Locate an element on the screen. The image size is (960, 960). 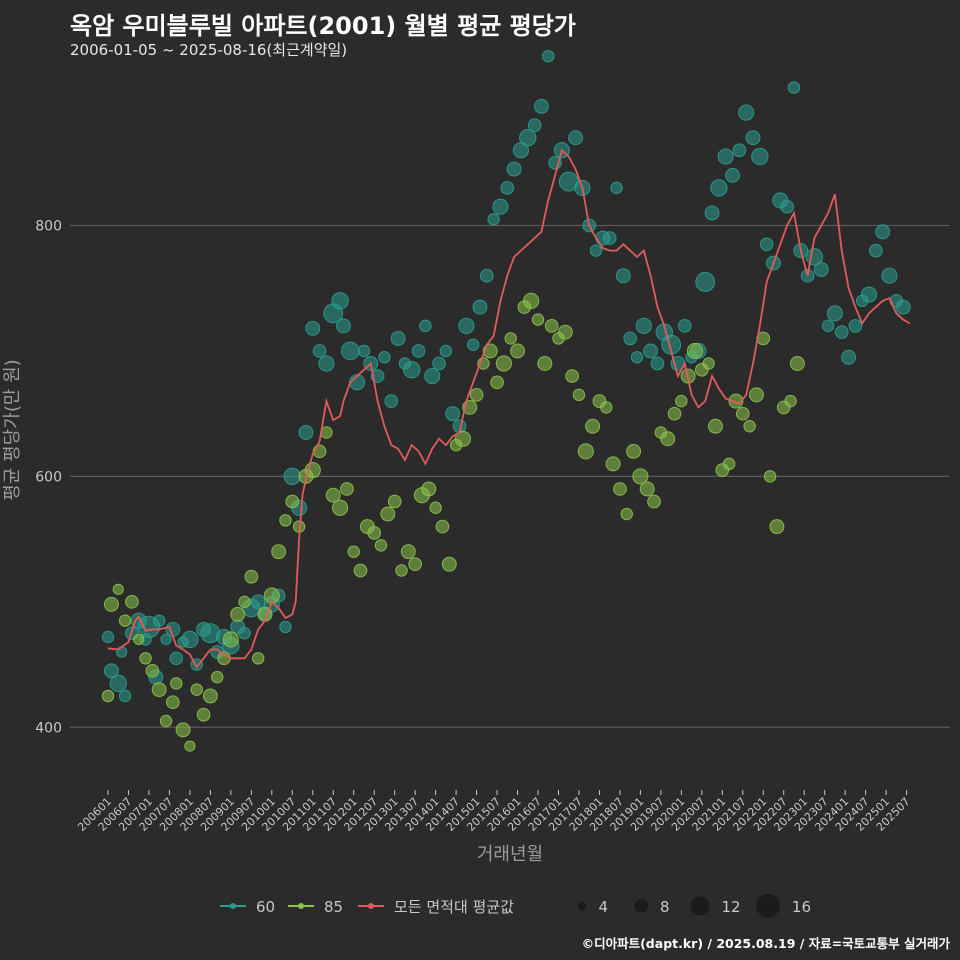
y-axis-label: 평균 평당가(만 원) is located at coordinates (12, 429).